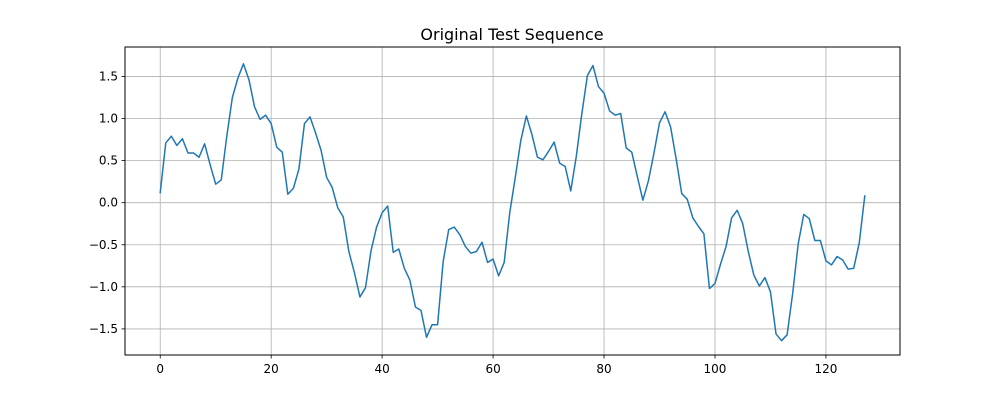  What do you see at coordinates (103, 287) in the screenshot?
I see `y-tick-label: −1.0` at bounding box center [103, 287].